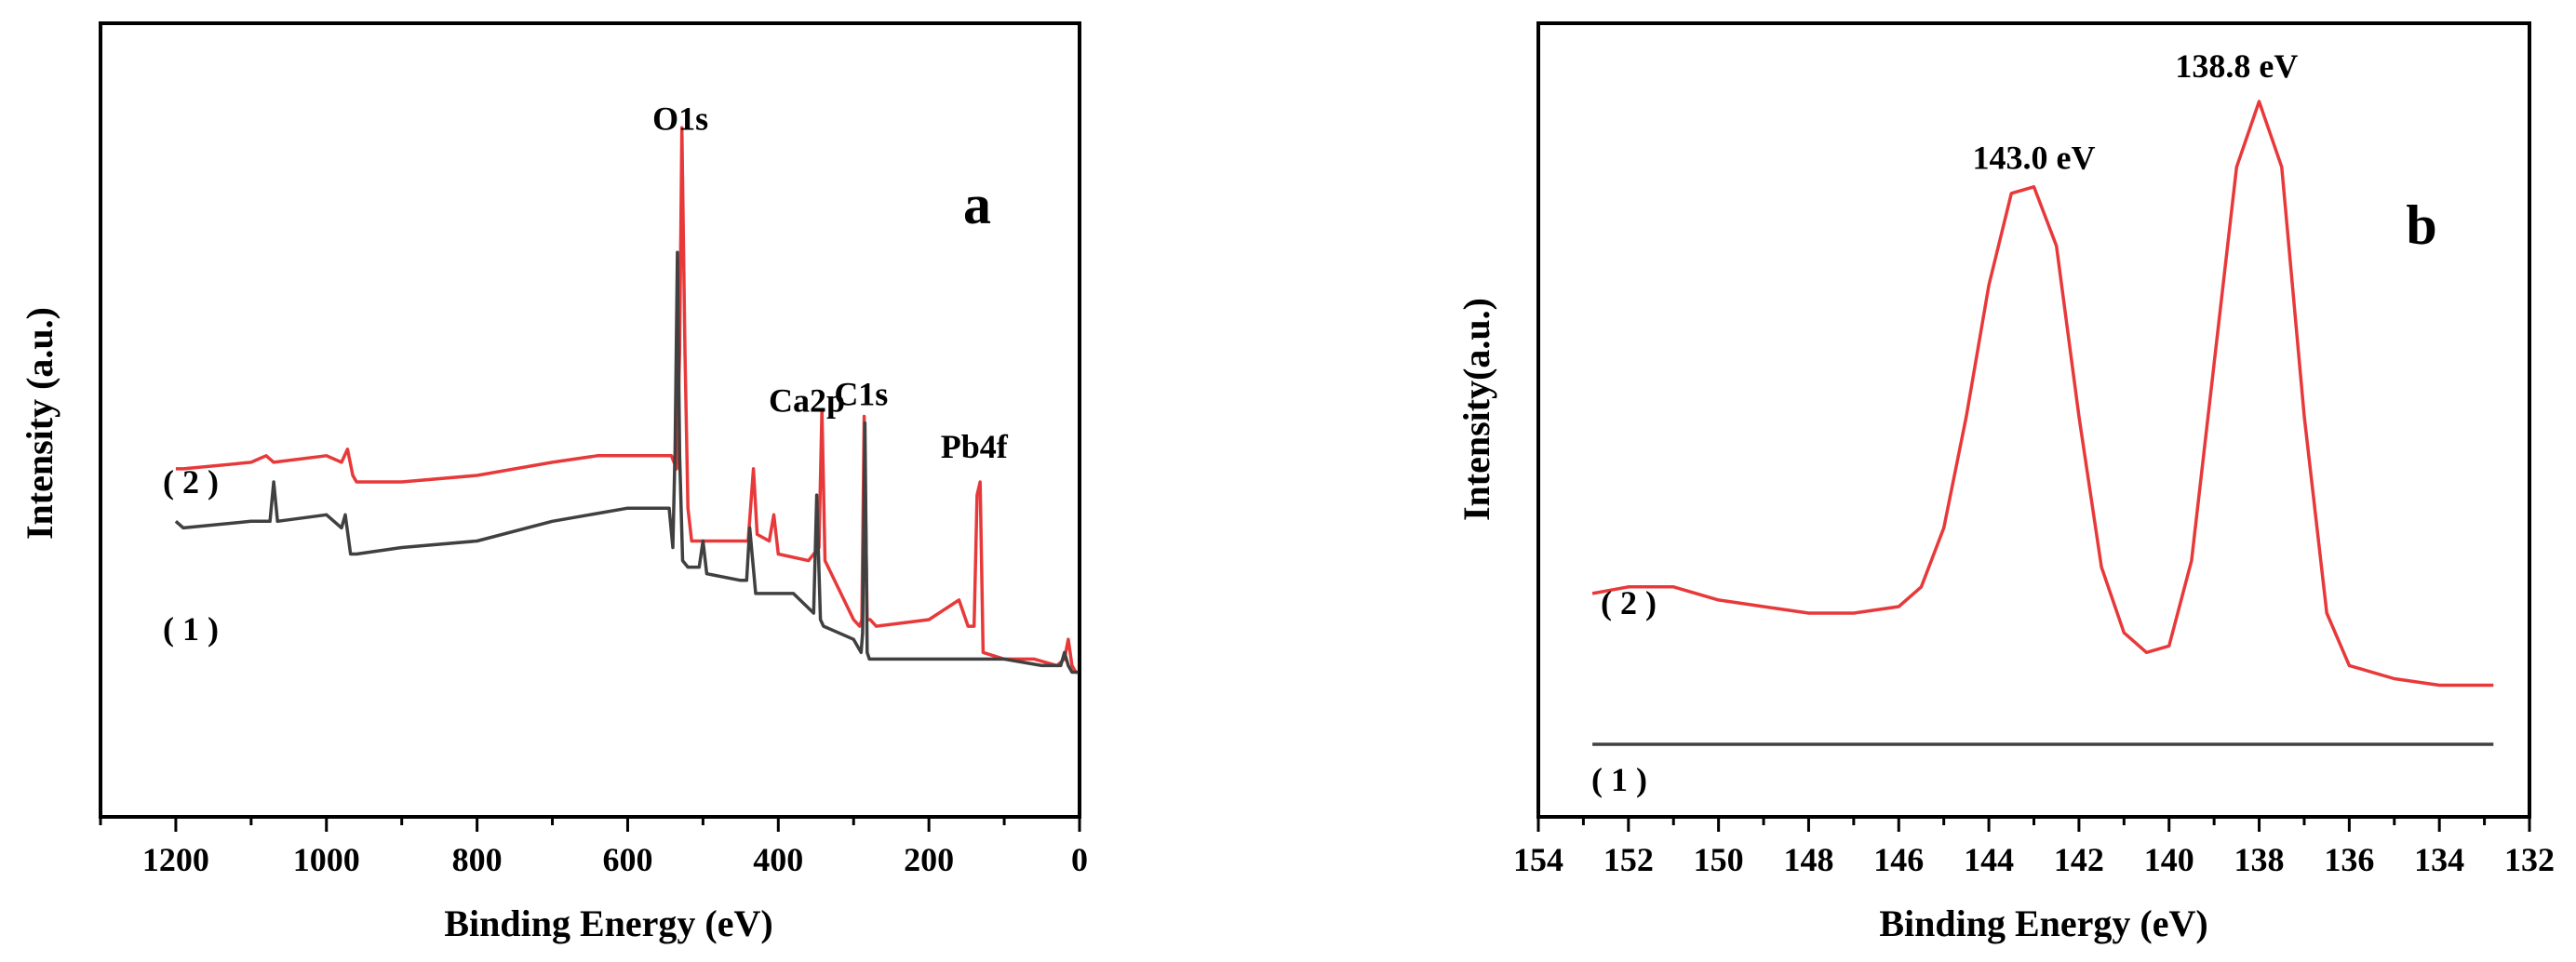 Image resolution: width=2576 pixels, height=962 pixels. What do you see at coordinates (593, 847) in the screenshot?
I see `panel-a-x-ticks: 1200 1000 800 600 400 200 0` at bounding box center [593, 847].